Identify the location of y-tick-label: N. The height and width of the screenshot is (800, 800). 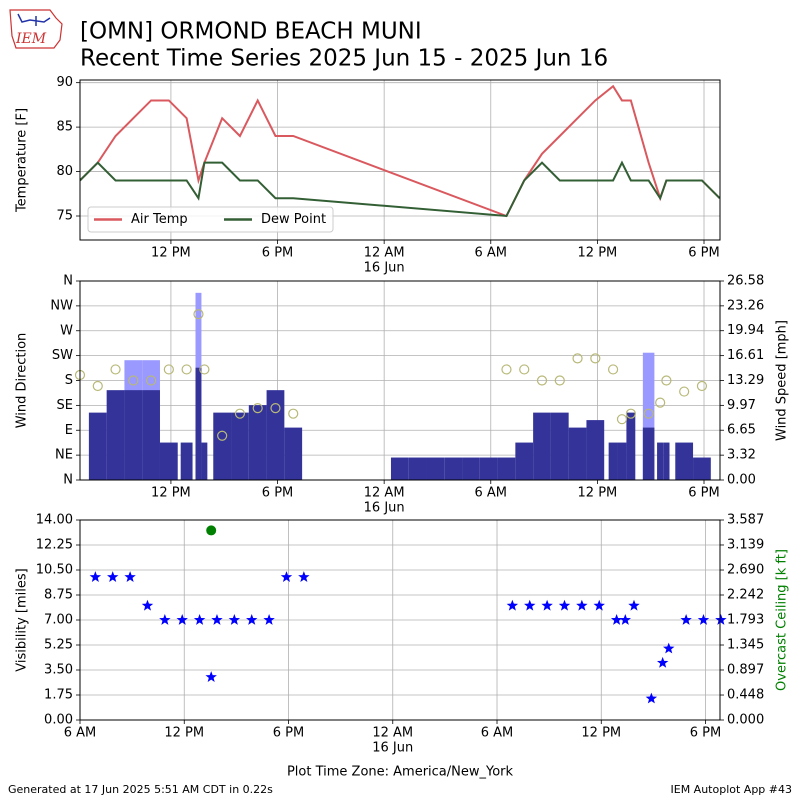
(68, 281).